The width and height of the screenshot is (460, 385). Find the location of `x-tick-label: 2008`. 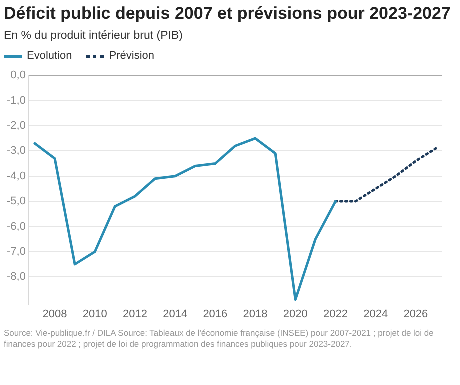

x-tick-label: 2008 is located at coordinates (55, 314).